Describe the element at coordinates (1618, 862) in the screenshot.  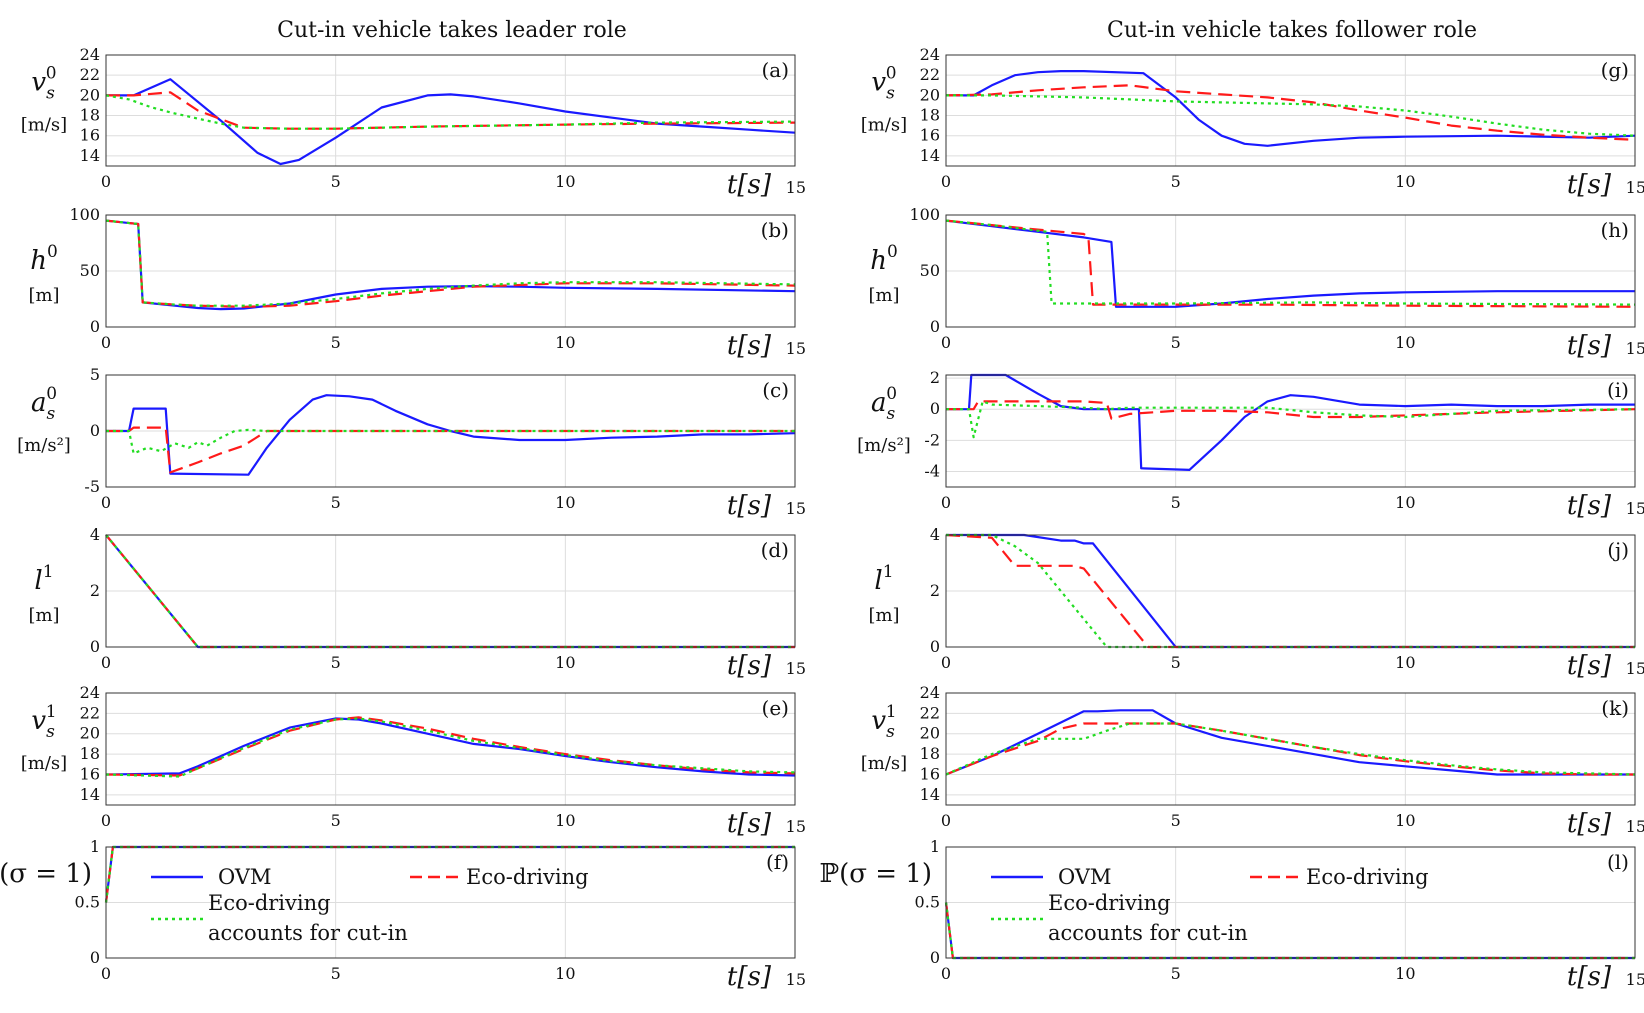
I see `panel-tag: (l)` at that location.